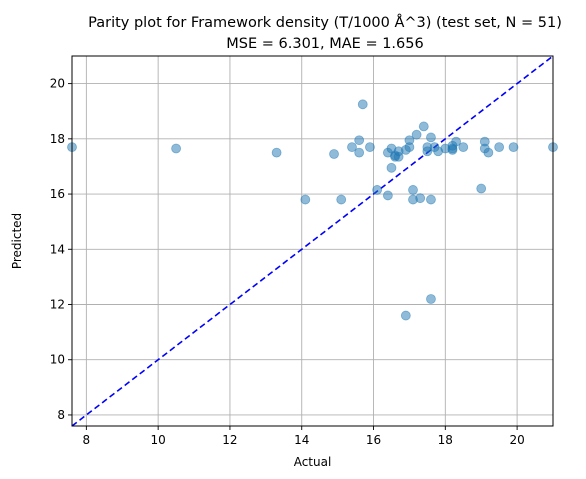 This screenshot has height=479, width=586. Describe the element at coordinates (301, 440) in the screenshot. I see `x-tick-label: 14` at that location.